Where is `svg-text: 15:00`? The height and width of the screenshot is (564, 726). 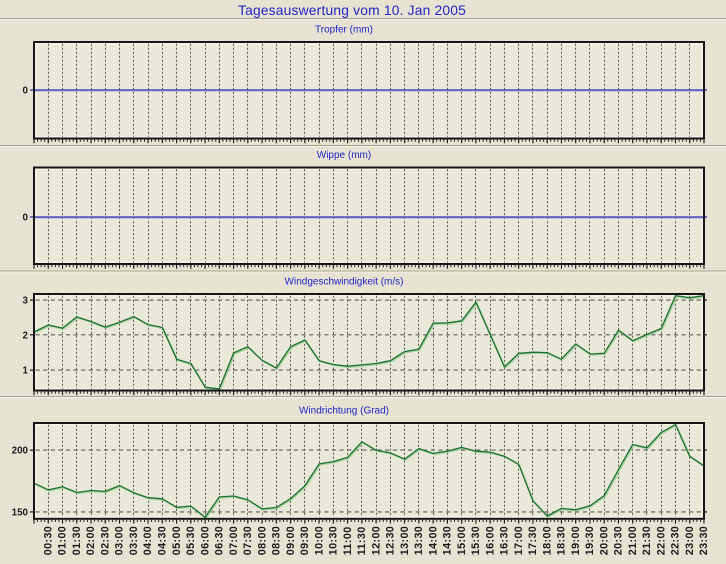
svg-text: 15:00 is located at coordinates (462, 540).